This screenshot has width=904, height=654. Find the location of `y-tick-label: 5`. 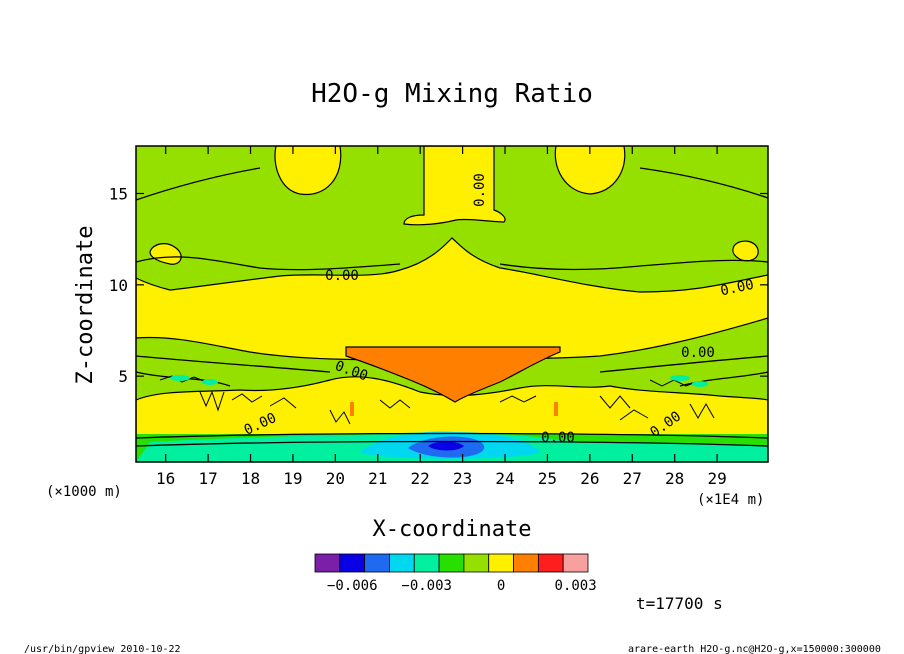

y-tick-label: 5 is located at coordinates (123, 376).